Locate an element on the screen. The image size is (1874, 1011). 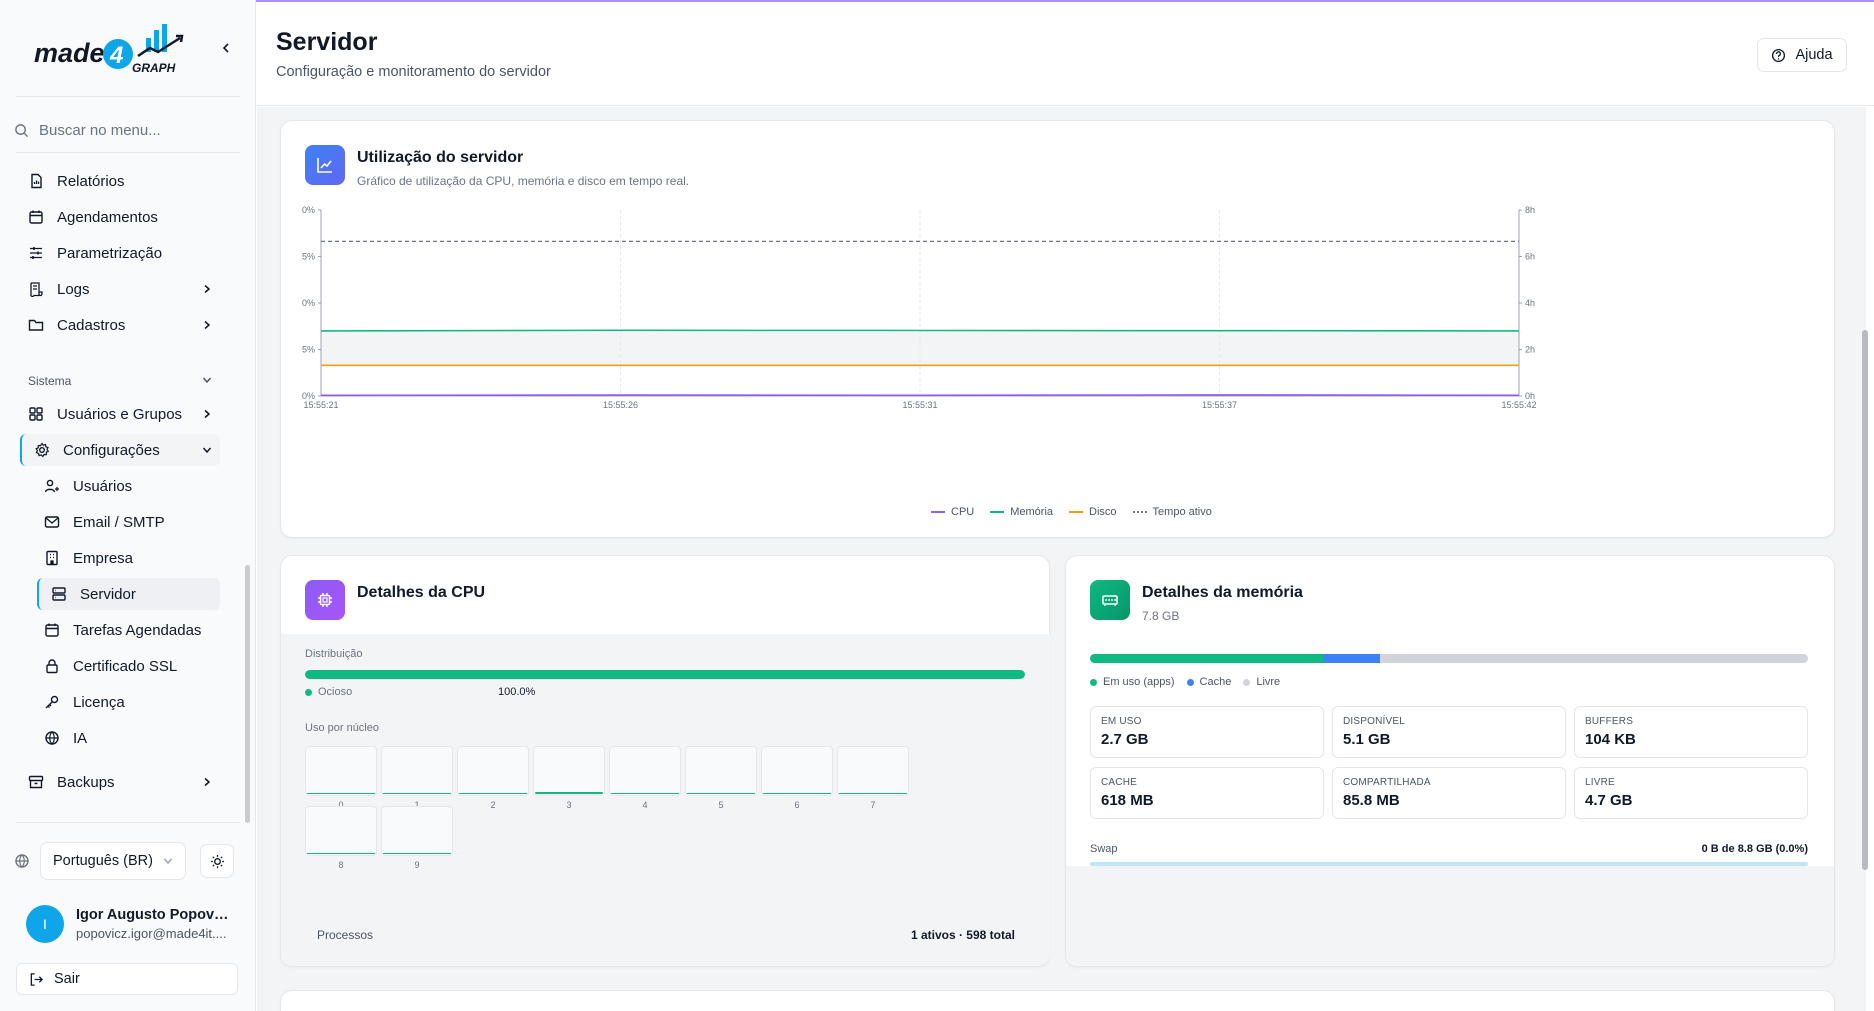
language-select: Português (BR) is located at coordinates (113, 861).